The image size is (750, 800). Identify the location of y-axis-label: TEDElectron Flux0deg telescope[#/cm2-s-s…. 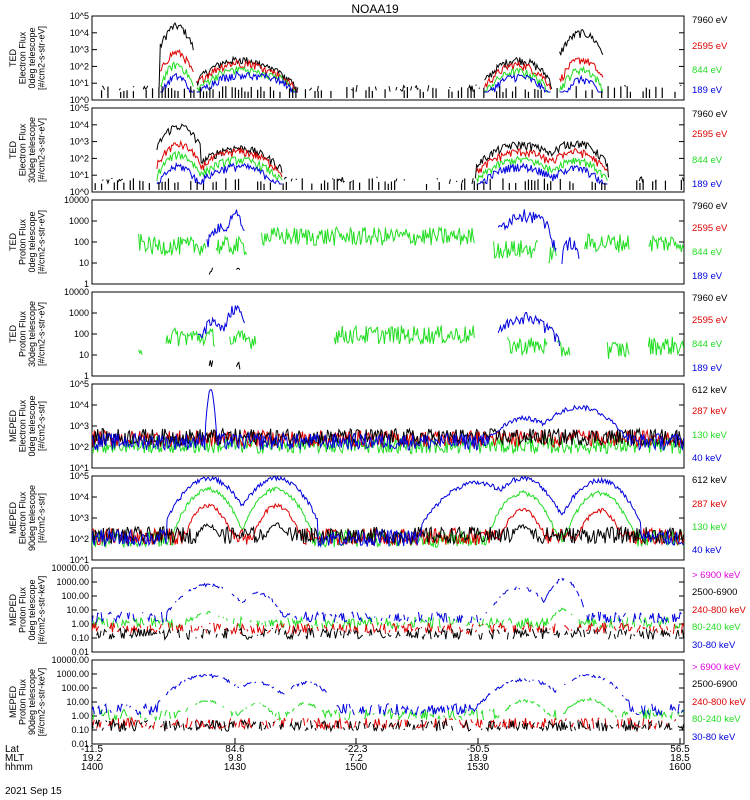
(27, 58).